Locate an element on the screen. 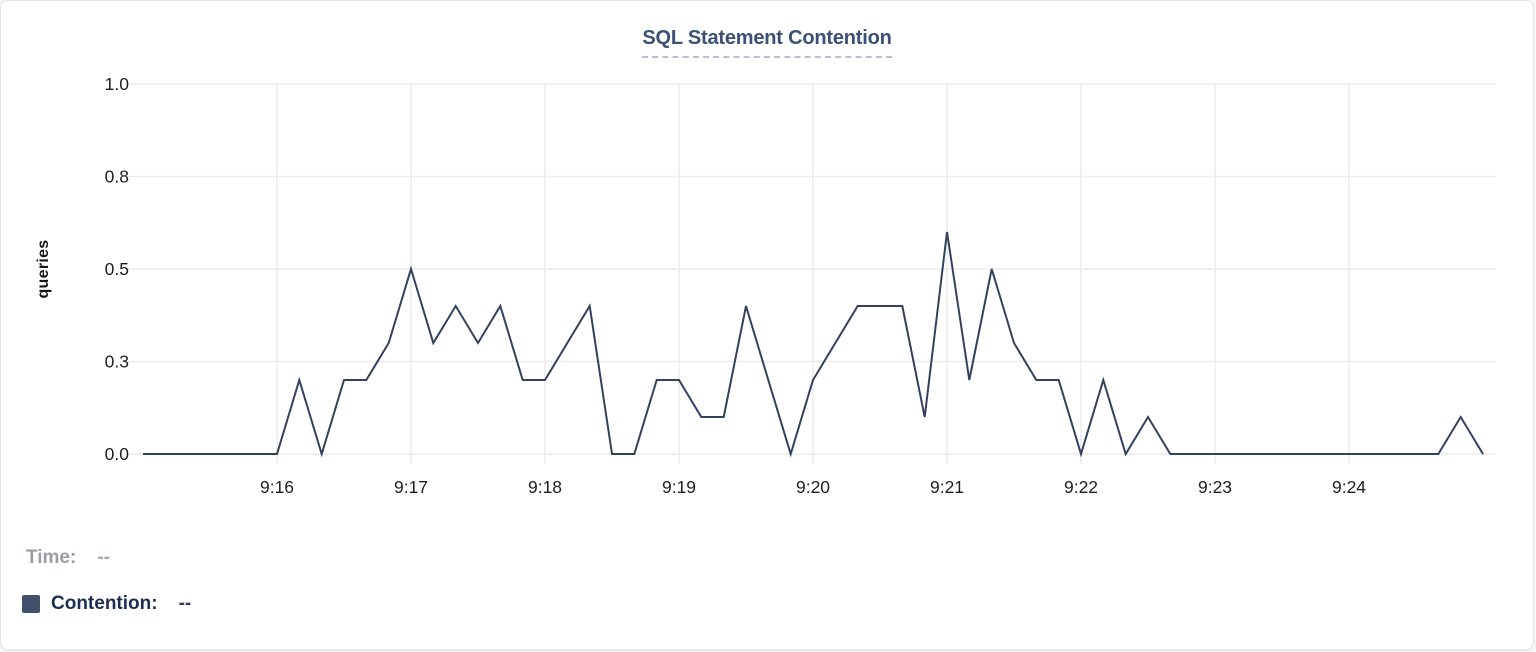  x-axis-tick-label: 9:19 is located at coordinates (679, 487).